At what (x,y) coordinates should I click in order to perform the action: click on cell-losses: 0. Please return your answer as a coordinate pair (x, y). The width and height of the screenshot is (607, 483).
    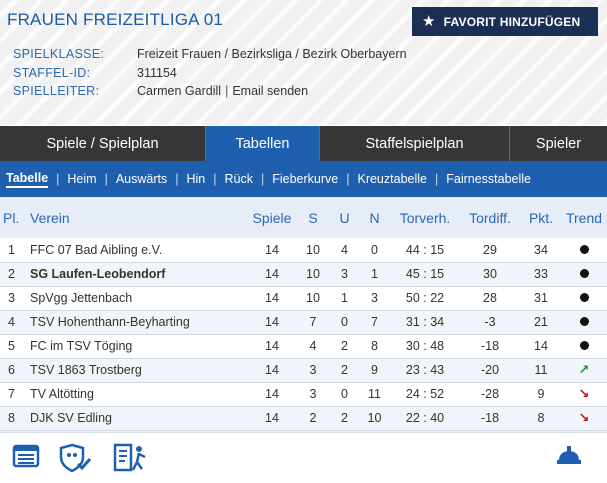
    Looking at the image, I should click on (374, 250).